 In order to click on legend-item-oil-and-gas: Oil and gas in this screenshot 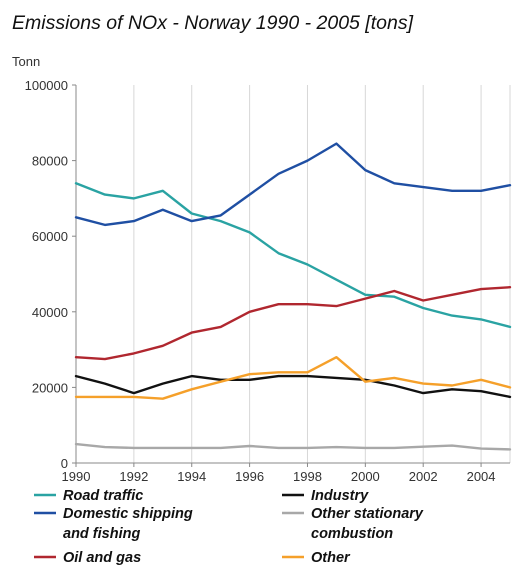, I will do `click(87, 558)`.